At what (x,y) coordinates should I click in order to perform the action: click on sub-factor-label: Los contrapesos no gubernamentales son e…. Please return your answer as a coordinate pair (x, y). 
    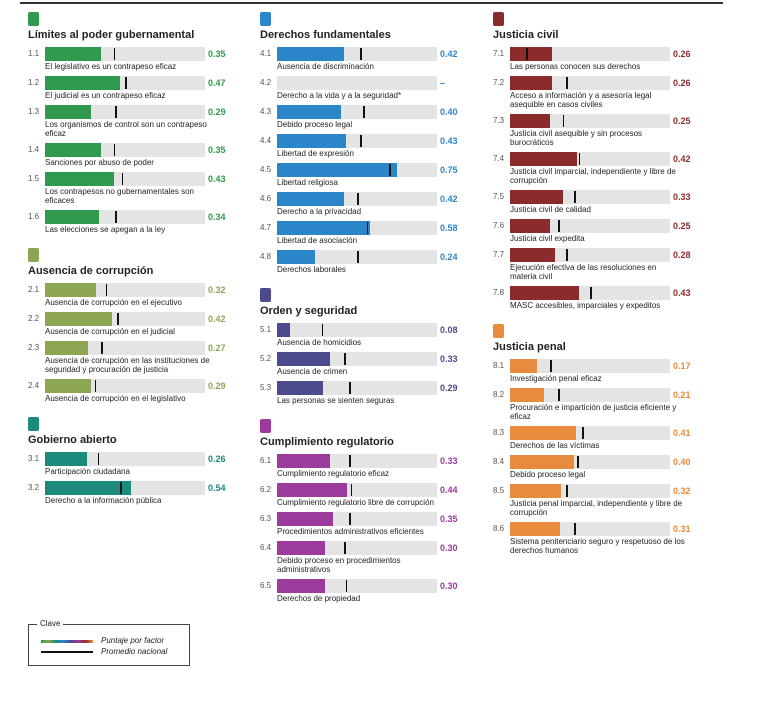
    Looking at the image, I should click on (119, 196).